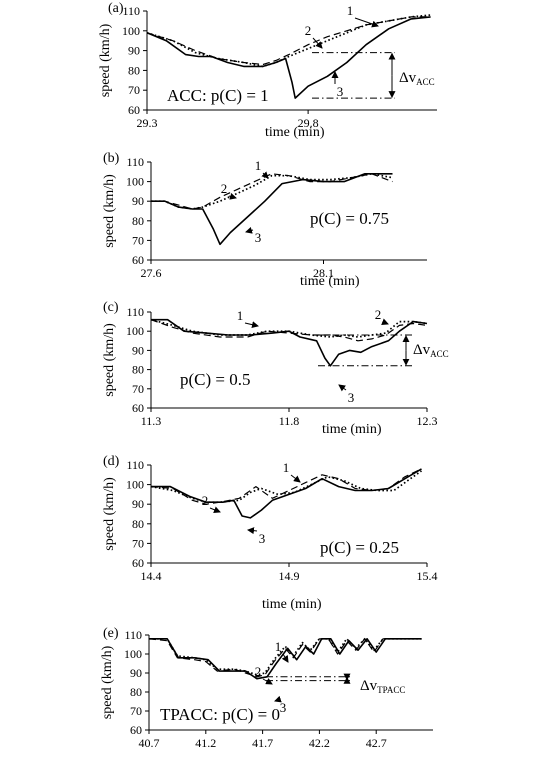 The height and width of the screenshot is (759, 537). I want to click on delta-v-label: ΔvTPACC, so click(382, 686).